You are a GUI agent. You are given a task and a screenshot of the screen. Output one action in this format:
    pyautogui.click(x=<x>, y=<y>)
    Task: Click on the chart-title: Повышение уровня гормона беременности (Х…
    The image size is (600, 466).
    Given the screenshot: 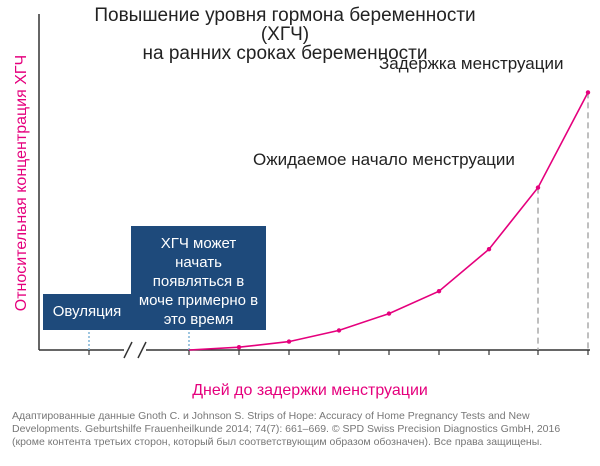 What is the action you would take?
    pyautogui.click(x=285, y=34)
    